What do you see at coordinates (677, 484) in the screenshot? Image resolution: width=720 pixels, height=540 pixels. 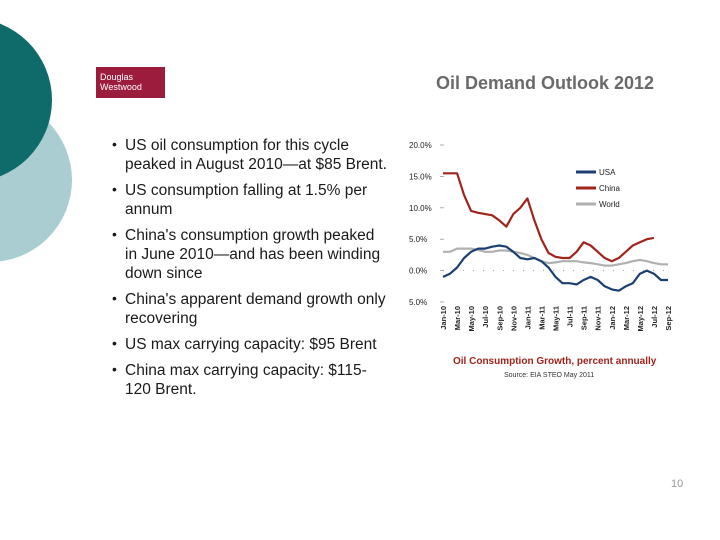 I see `page-number: 10` at bounding box center [677, 484].